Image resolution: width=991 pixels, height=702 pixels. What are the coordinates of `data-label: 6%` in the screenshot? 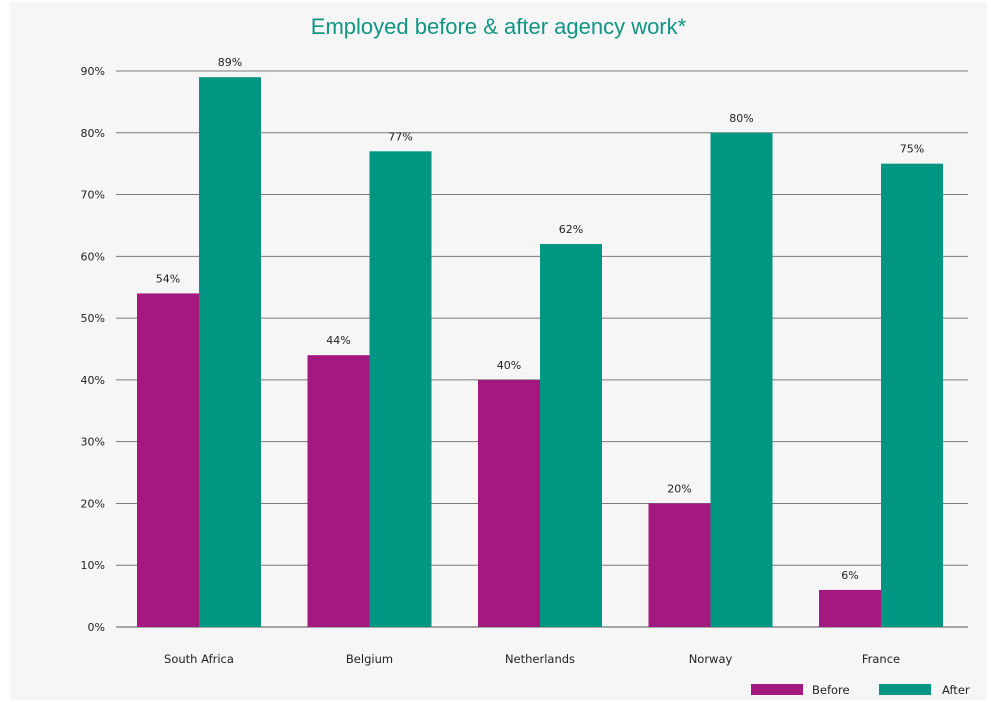 It's located at (849, 575).